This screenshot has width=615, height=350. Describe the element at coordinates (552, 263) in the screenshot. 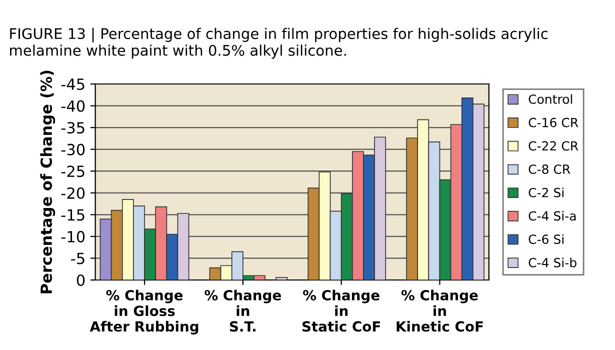

I see `legend-label: C-4 Si-b` at that location.